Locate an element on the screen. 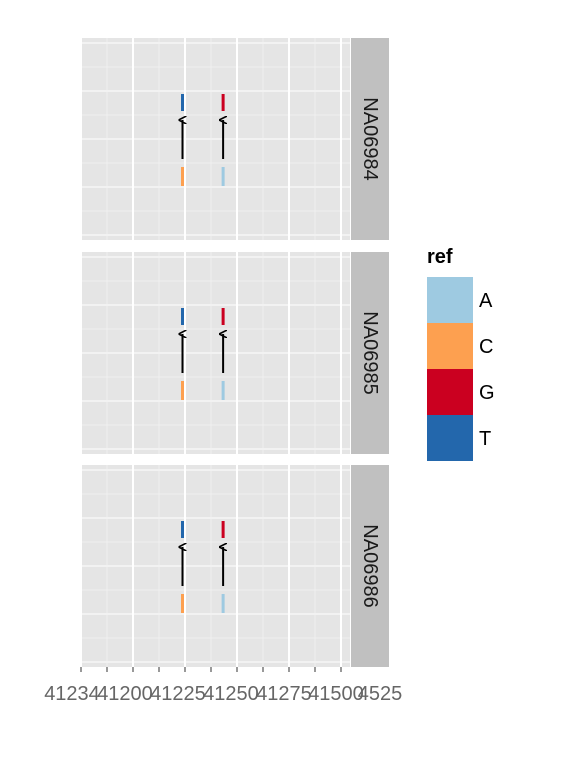  facet-label: NA06986 is located at coordinates (370, 565).